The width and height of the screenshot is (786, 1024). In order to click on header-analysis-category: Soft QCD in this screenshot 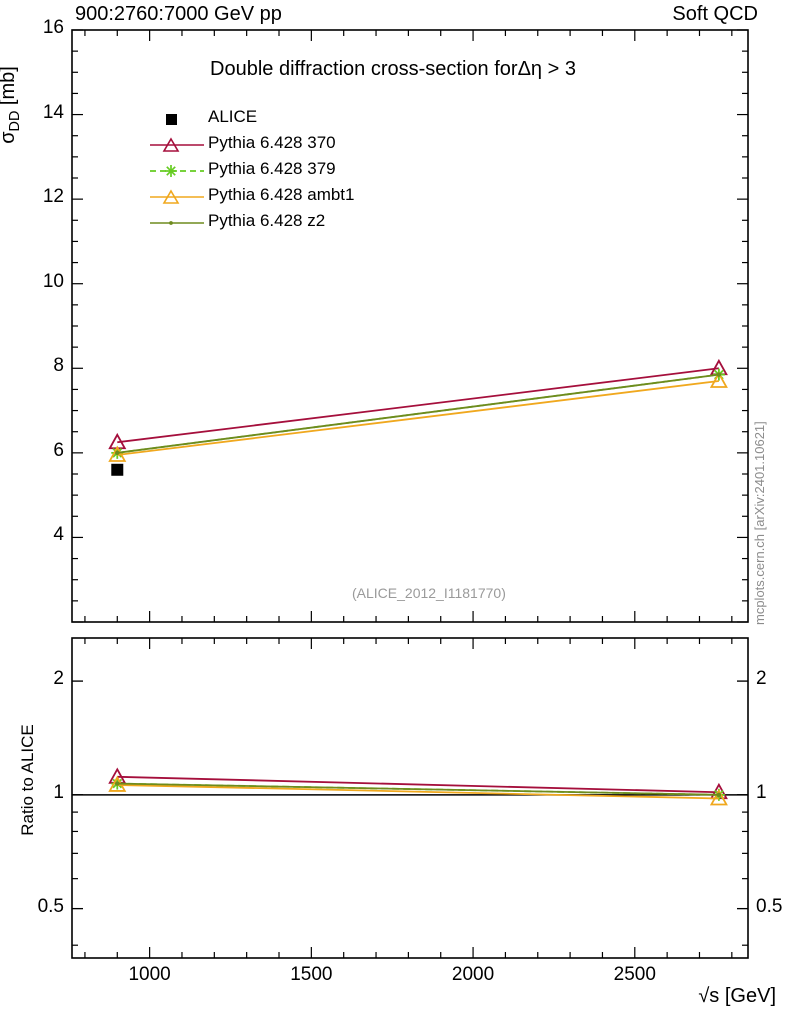, I will do `click(715, 14)`.